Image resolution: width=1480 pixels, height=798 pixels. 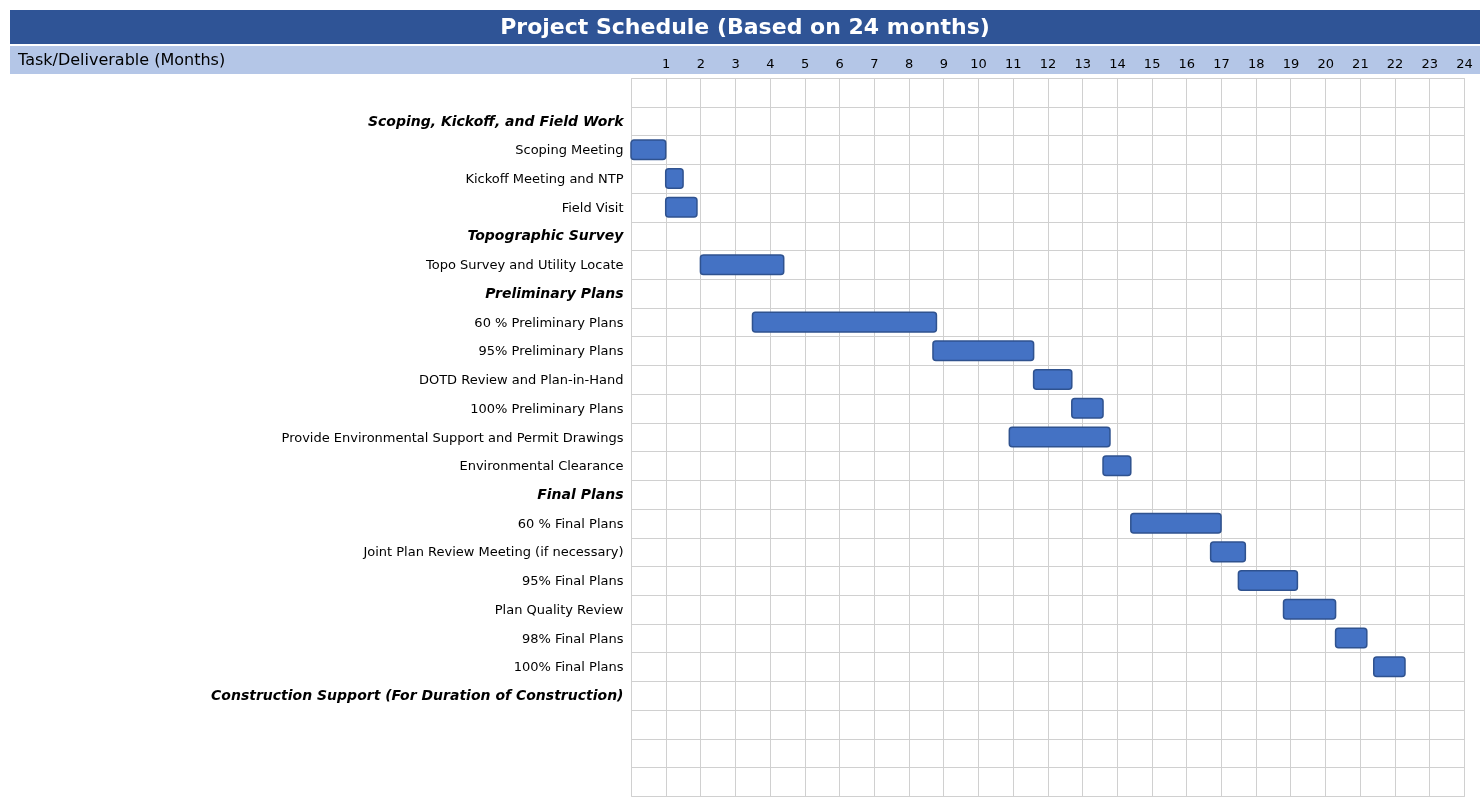 I want to click on y-tick-label: Scoping, Kickoff, and Field Work, so click(x=496, y=120).